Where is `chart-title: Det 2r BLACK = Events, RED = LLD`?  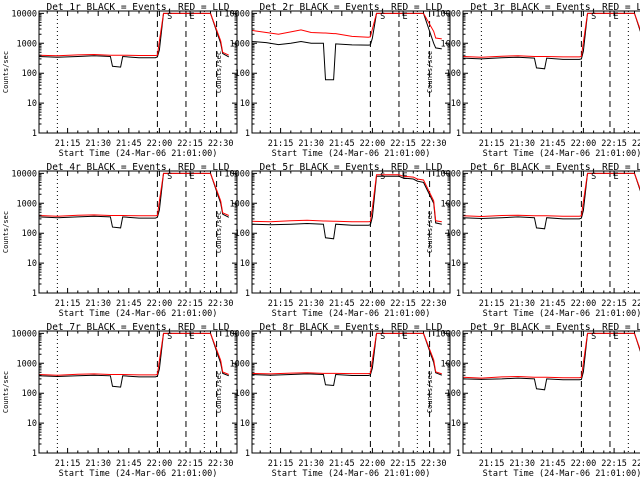 chart-title: Det 2r BLACK = Events, RED = LLD is located at coordinates (350, 7).